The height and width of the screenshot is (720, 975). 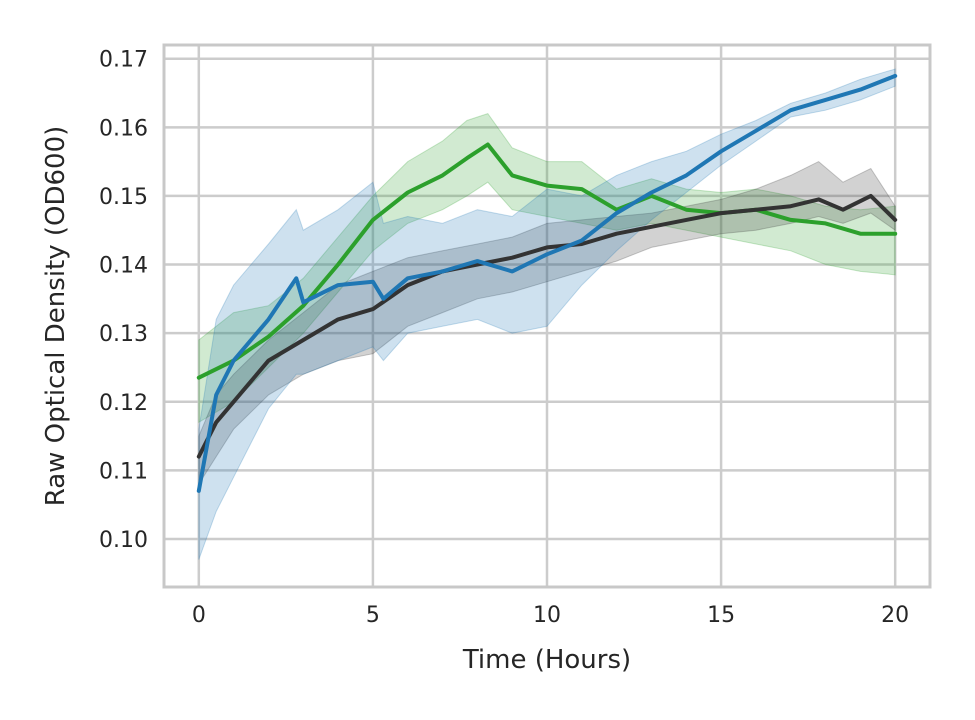 What do you see at coordinates (721, 615) in the screenshot?
I see `x-tick-label: 15` at bounding box center [721, 615].